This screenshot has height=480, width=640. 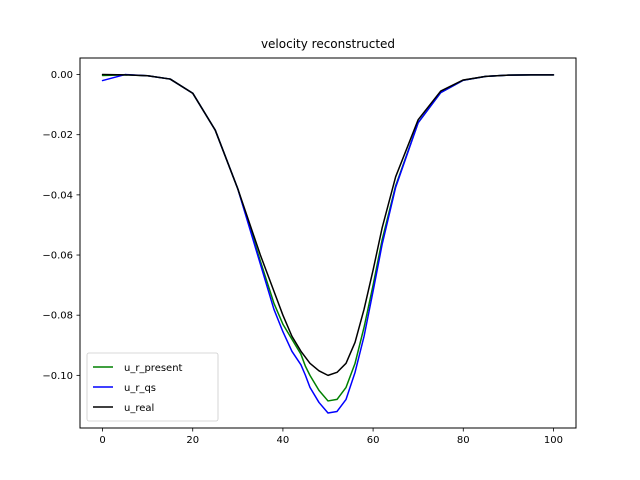 I want to click on x-tick-label: 20, so click(x=192, y=440).